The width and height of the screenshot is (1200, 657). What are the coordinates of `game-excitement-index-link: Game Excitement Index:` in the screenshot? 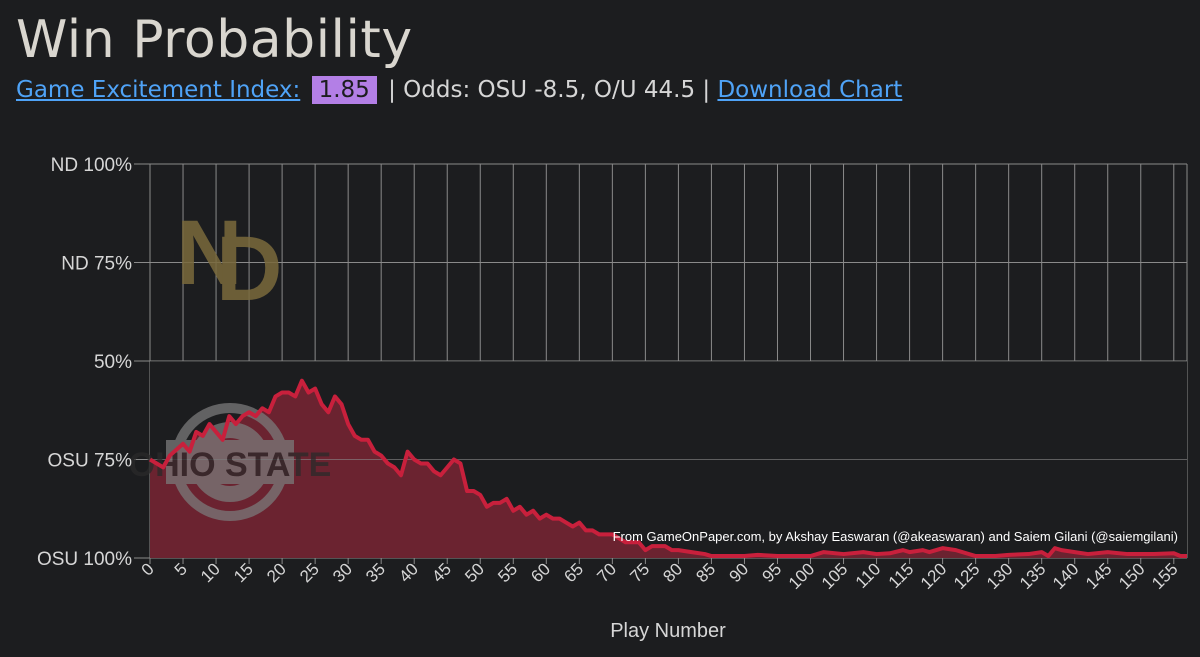 It's located at (158, 90).